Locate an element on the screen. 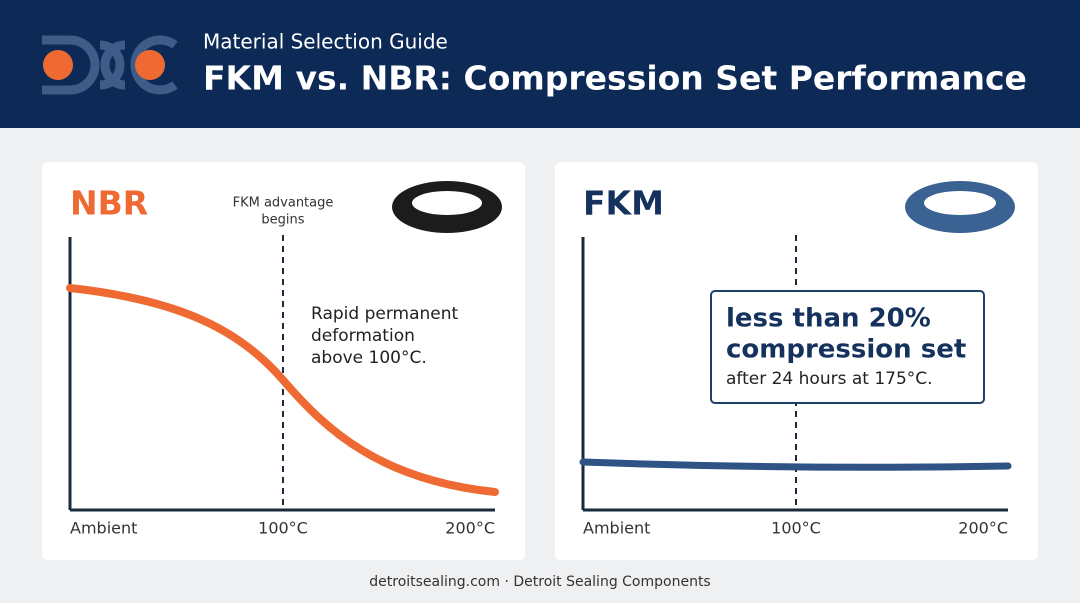  marker-label: begins is located at coordinates (282, 220).